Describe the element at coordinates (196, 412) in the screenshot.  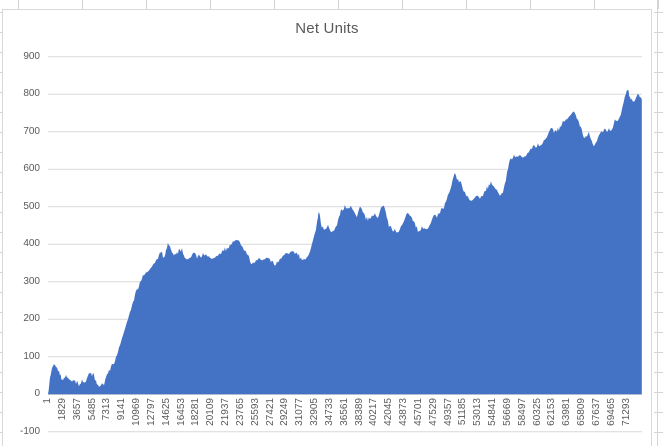
I see `x-tick-label: 18281` at that location.